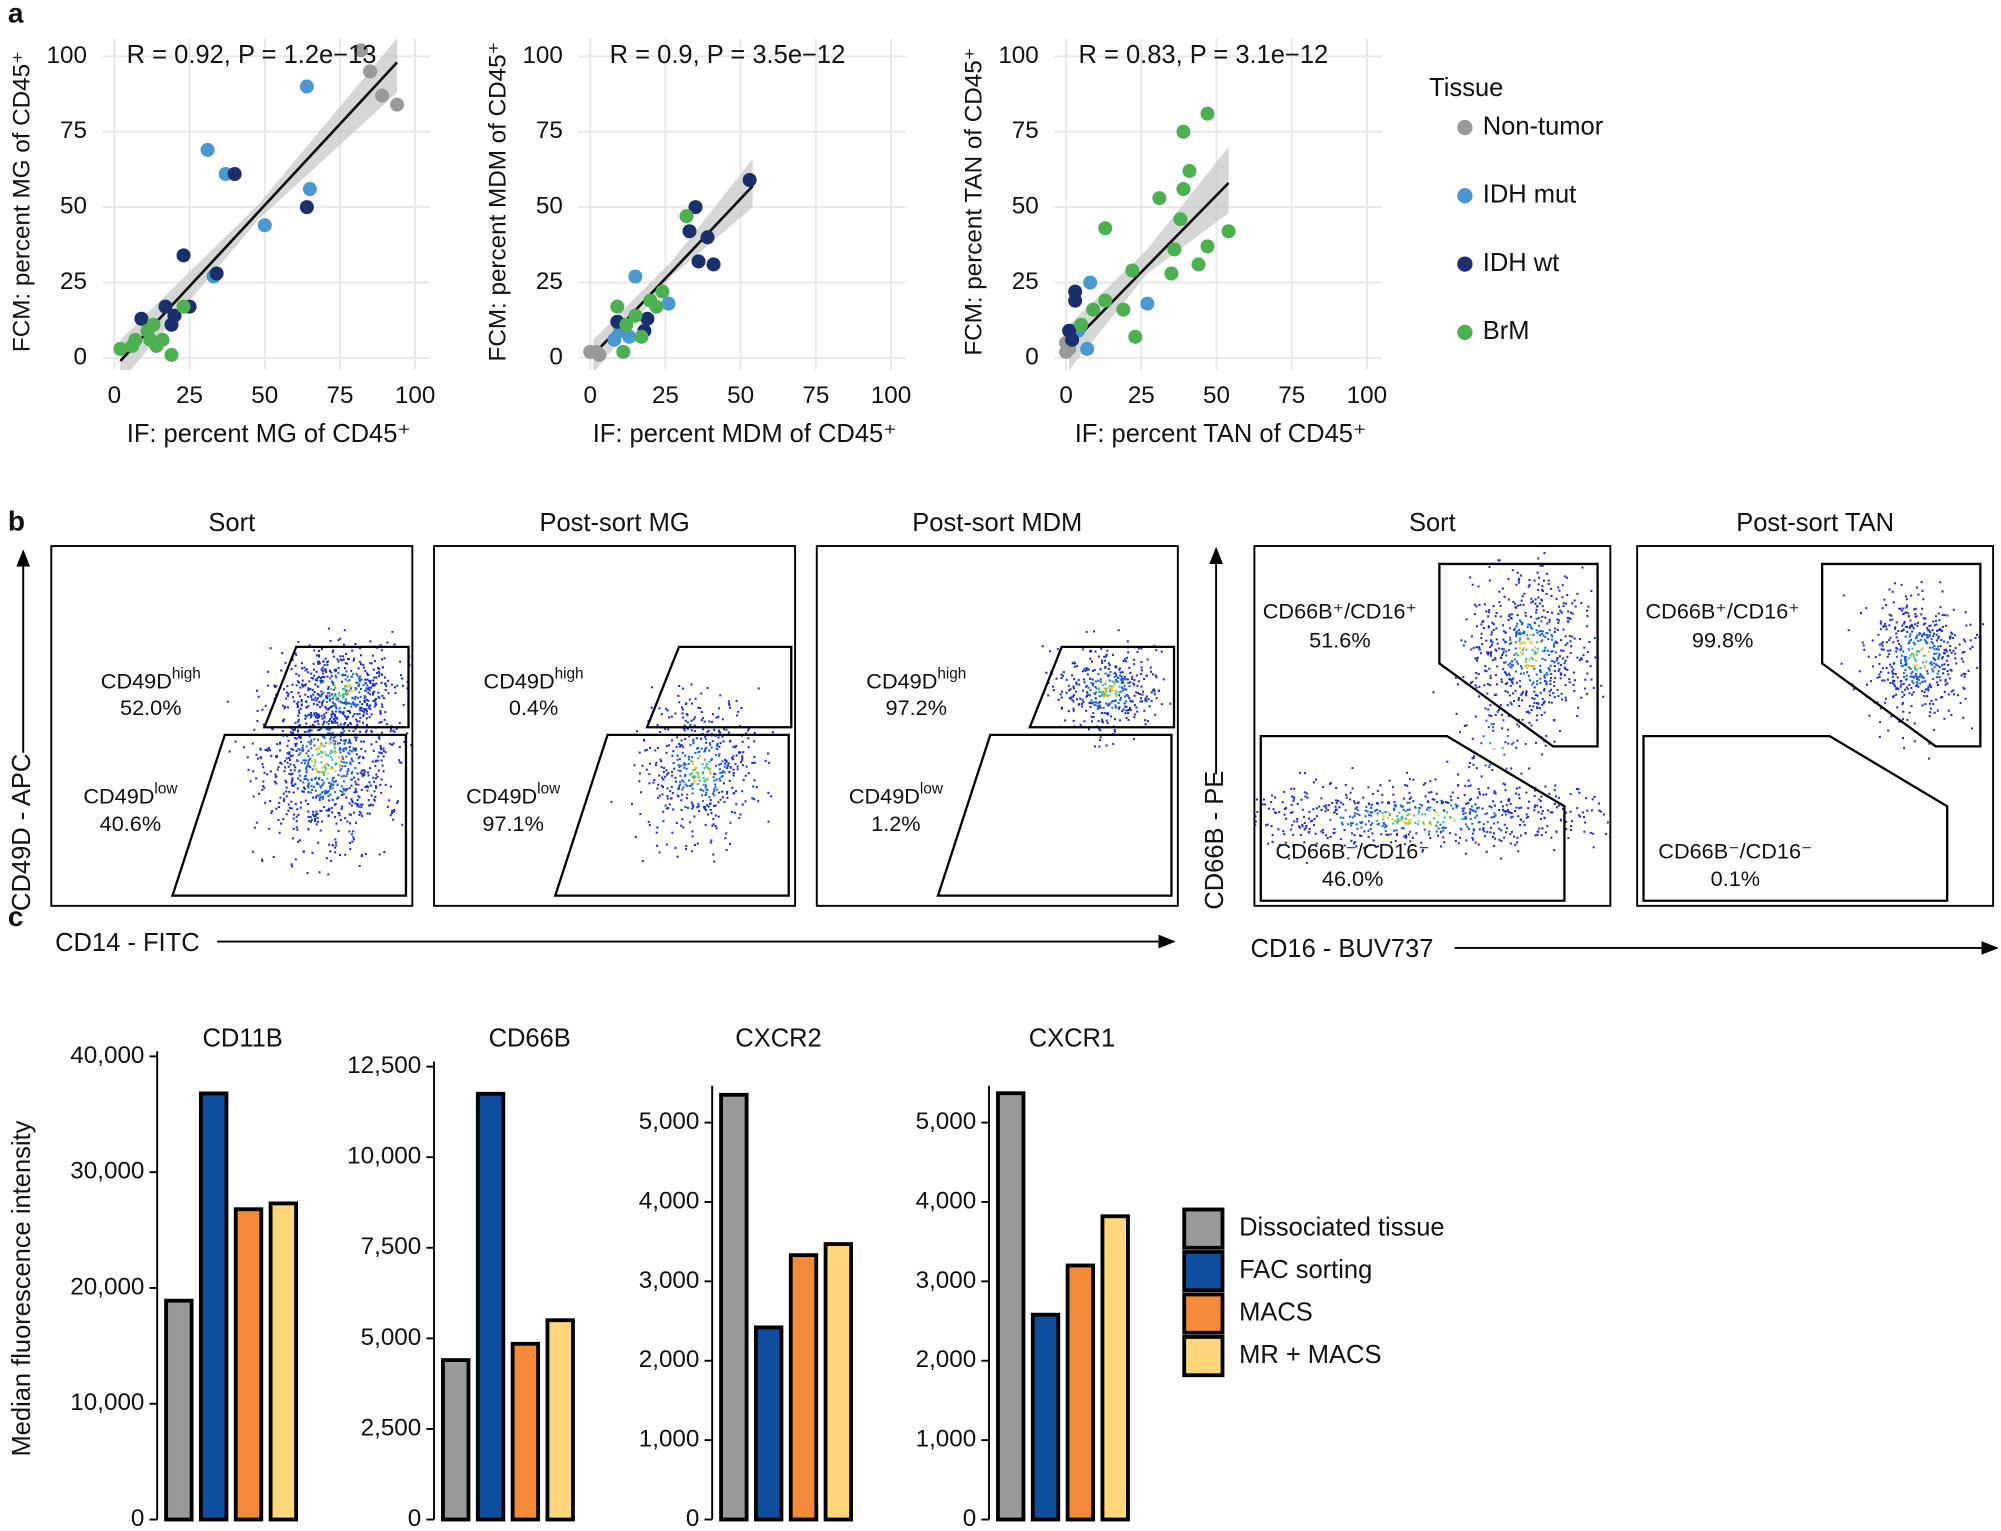 Image resolution: width=2001 pixels, height=1531 pixels. What do you see at coordinates (1093, 309) in the screenshot?
I see `point` at bounding box center [1093, 309].